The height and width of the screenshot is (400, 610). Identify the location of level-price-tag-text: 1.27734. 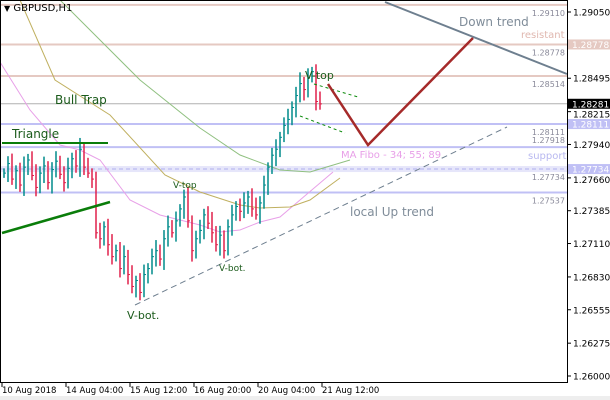
(590, 171).